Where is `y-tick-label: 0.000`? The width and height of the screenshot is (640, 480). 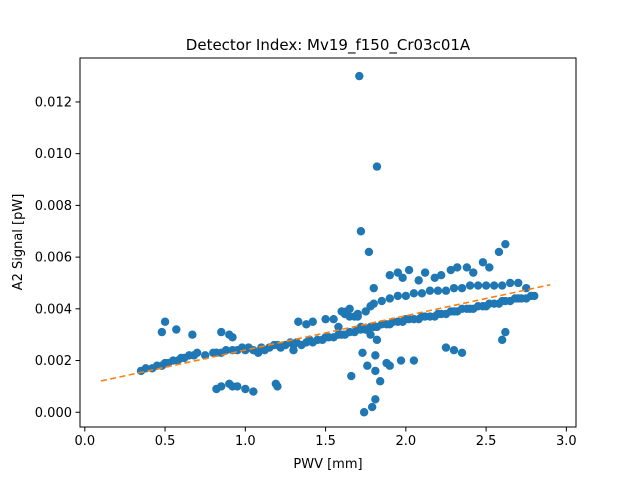
y-tick-label: 0.000 is located at coordinates (53, 413).